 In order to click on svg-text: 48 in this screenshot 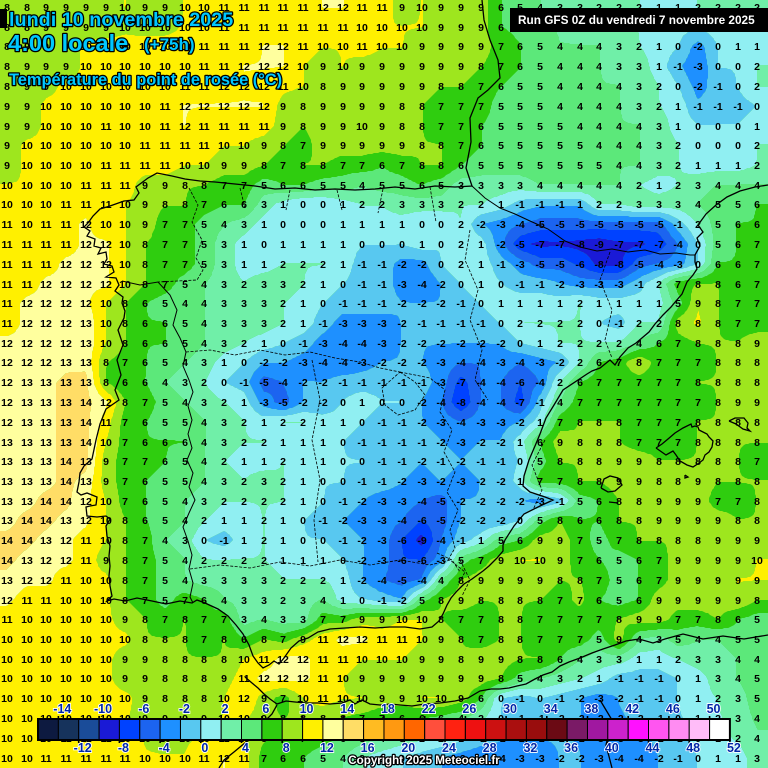, I will do `click(693, 748)`.